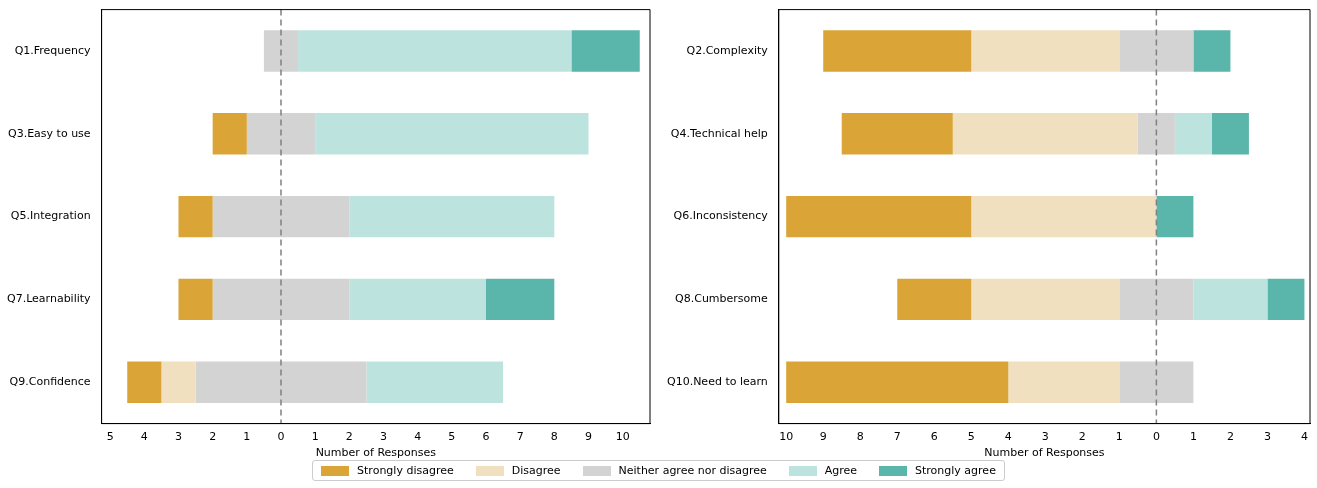 Image resolution: width=1317 pixels, height=488 pixels. What do you see at coordinates (721, 216) in the screenshot?
I see `y-tick-label: Q6.Inconsistency` at bounding box center [721, 216].